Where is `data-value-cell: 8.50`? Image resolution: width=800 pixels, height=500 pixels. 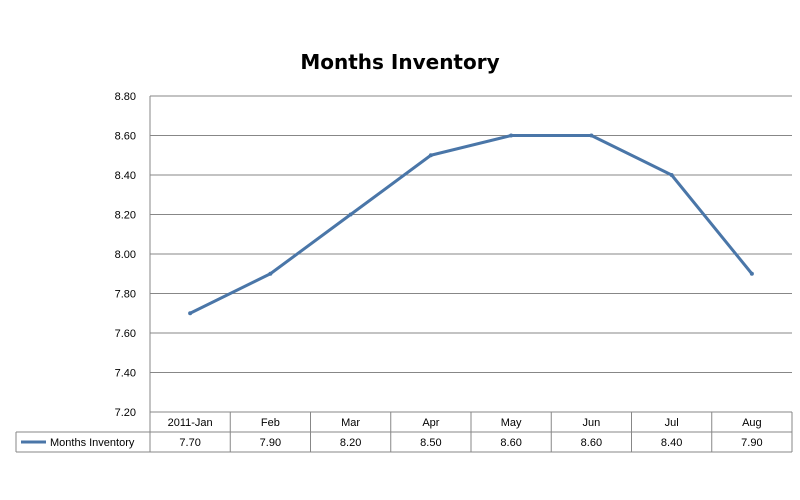 data-value-cell: 8.50 is located at coordinates (430, 443).